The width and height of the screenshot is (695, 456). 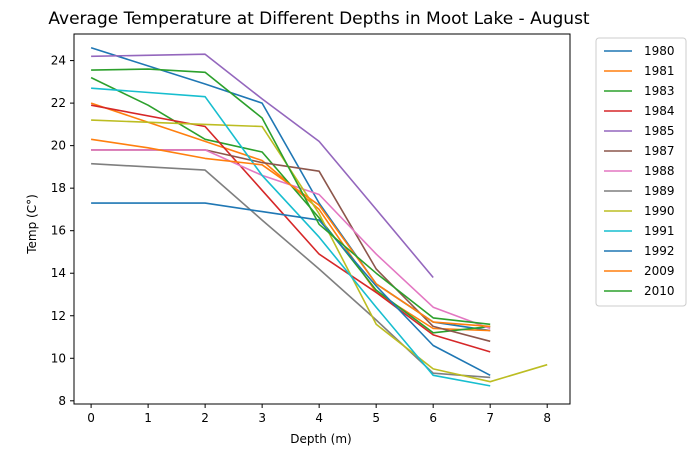 What do you see at coordinates (639, 51) in the screenshot?
I see `legend-item: 1980` at bounding box center [639, 51].